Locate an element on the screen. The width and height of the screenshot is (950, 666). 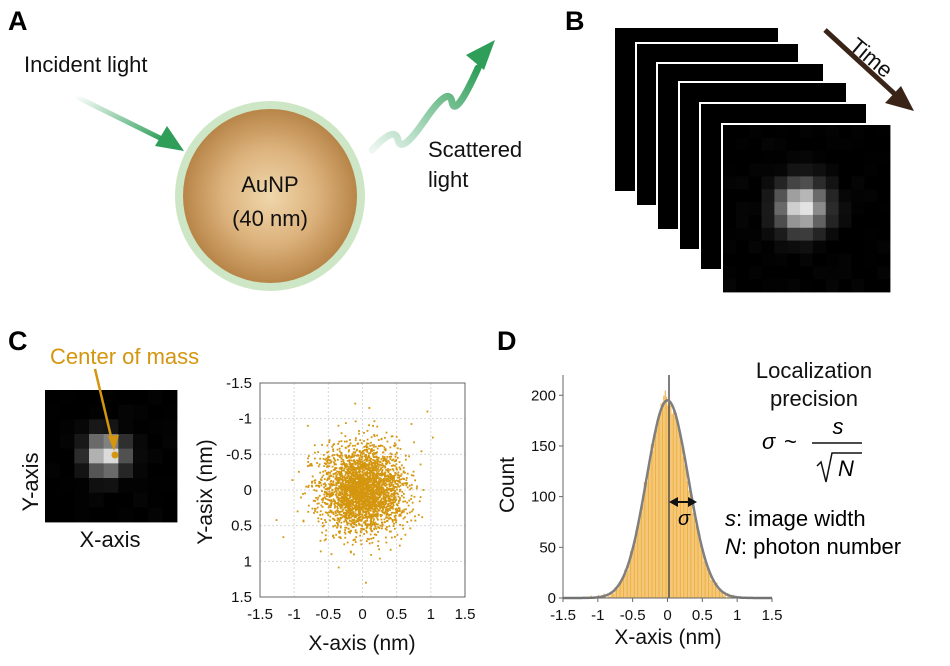
incident-light-arrow is located at coordinates (128, 122).